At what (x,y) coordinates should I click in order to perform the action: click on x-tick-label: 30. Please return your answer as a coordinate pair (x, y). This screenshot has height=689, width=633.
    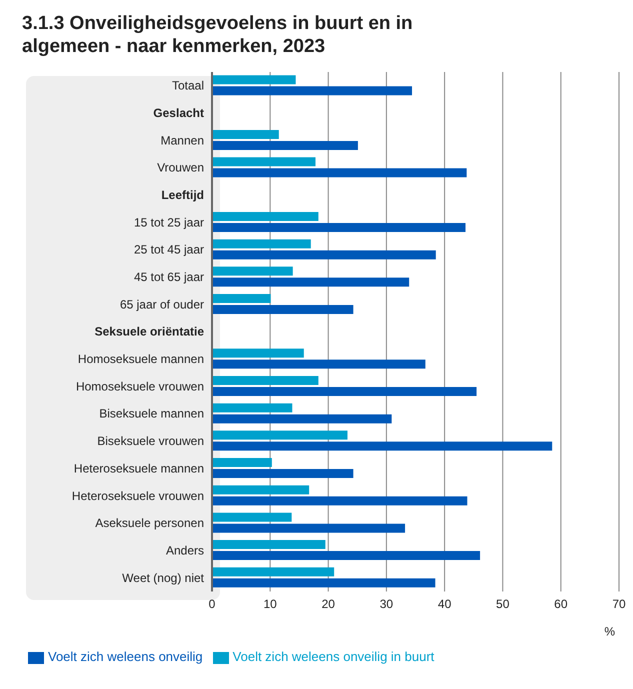
    Looking at the image, I should click on (387, 603).